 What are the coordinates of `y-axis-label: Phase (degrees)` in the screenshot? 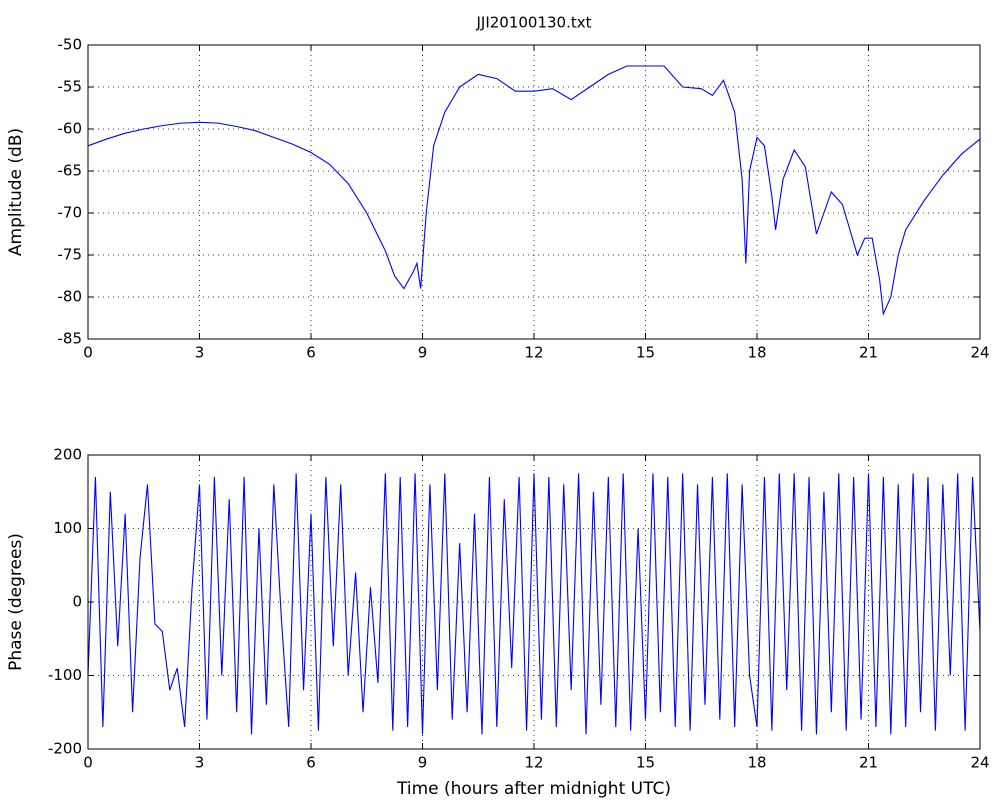 It's located at (16, 602).